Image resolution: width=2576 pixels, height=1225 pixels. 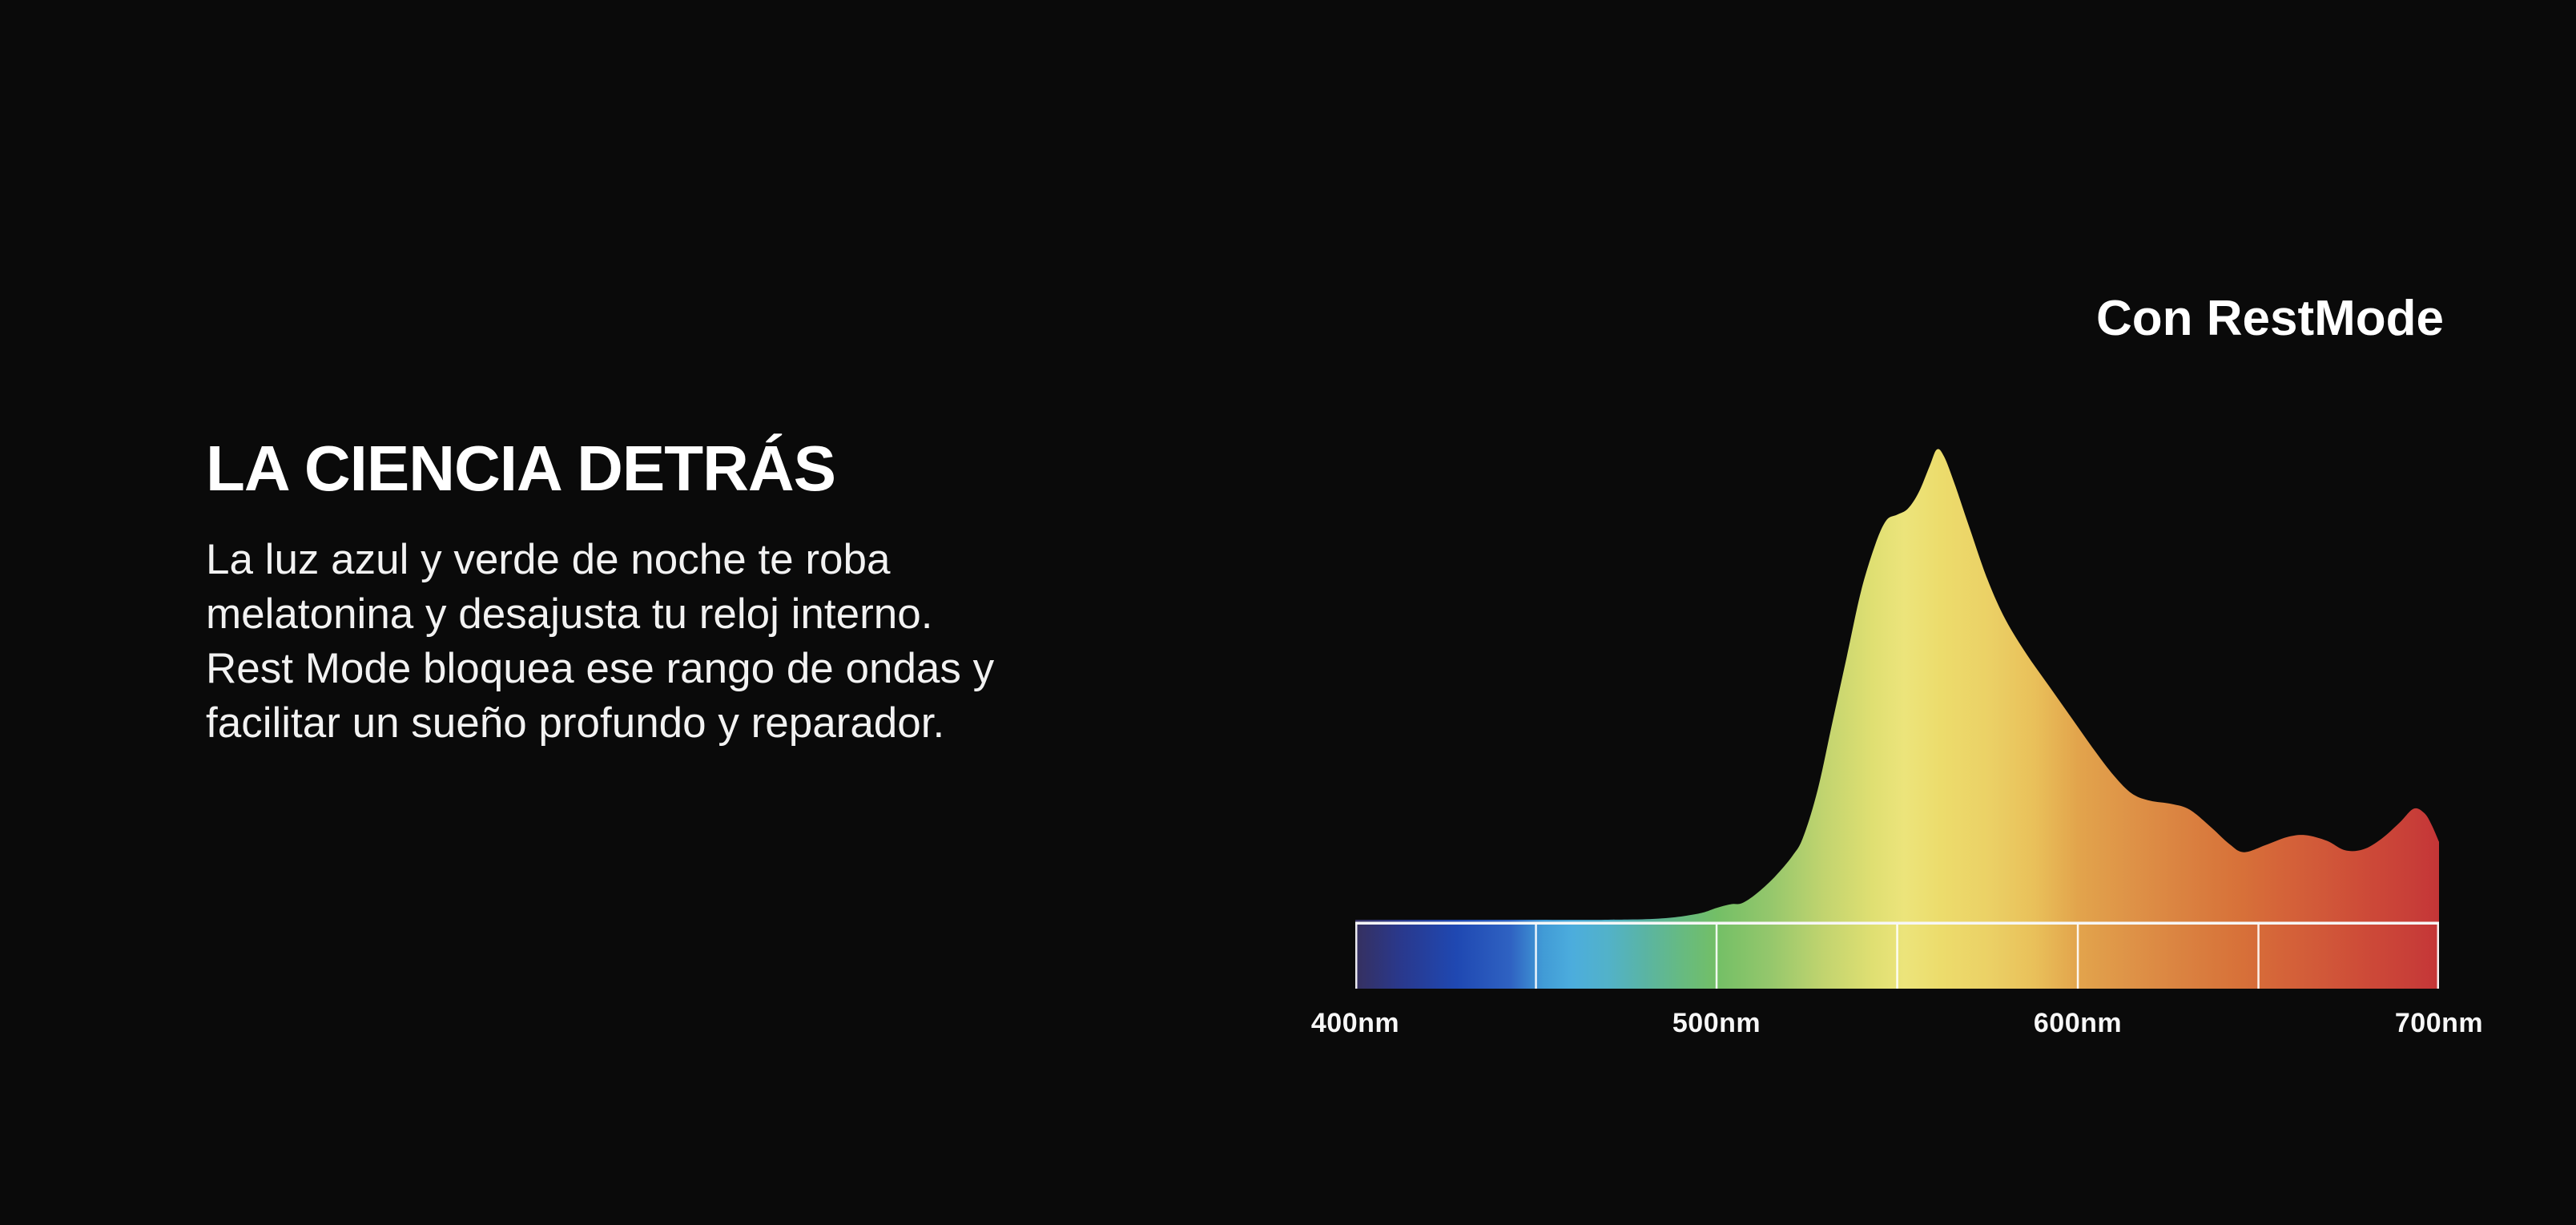 What do you see at coordinates (2439, 1023) in the screenshot?
I see `x-axis-tick-label: 700nm` at bounding box center [2439, 1023].